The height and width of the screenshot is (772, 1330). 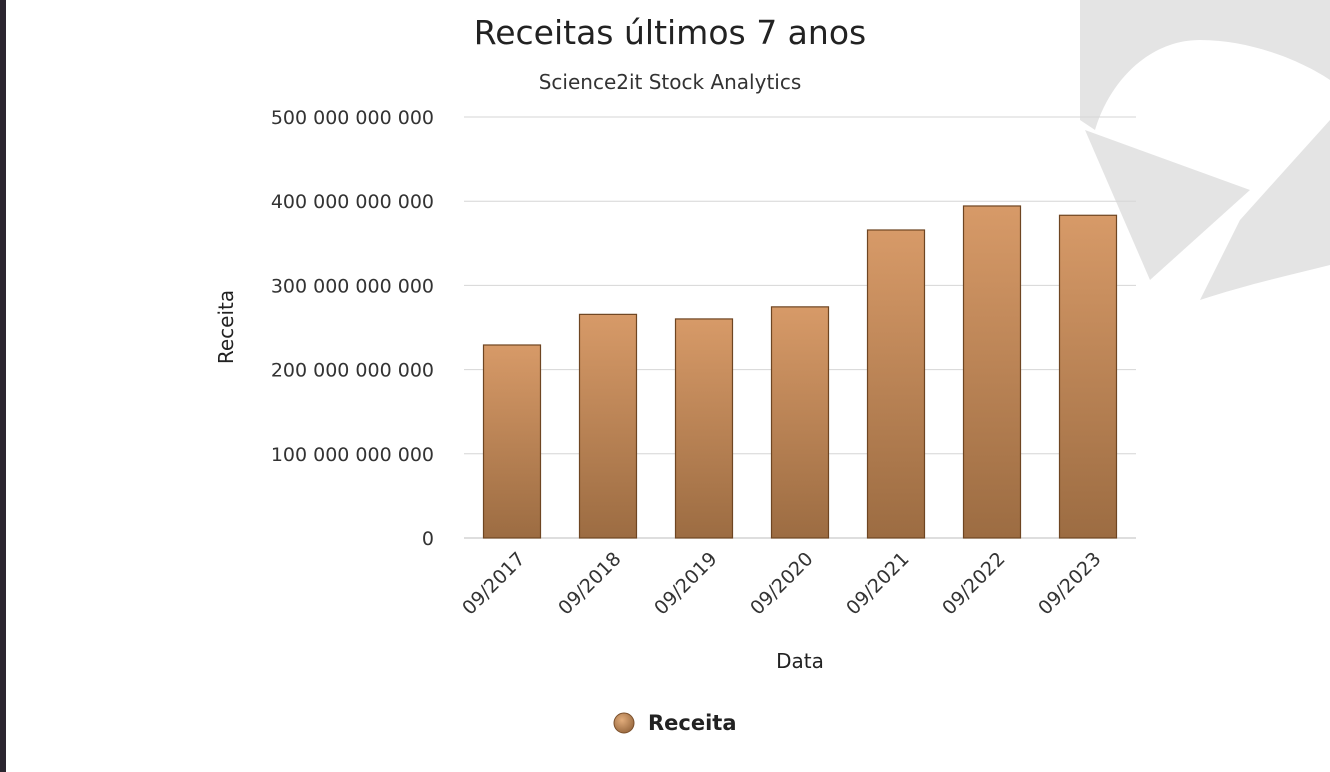 I want to click on y-tick-label: 200 000 000 000, so click(x=352, y=371).